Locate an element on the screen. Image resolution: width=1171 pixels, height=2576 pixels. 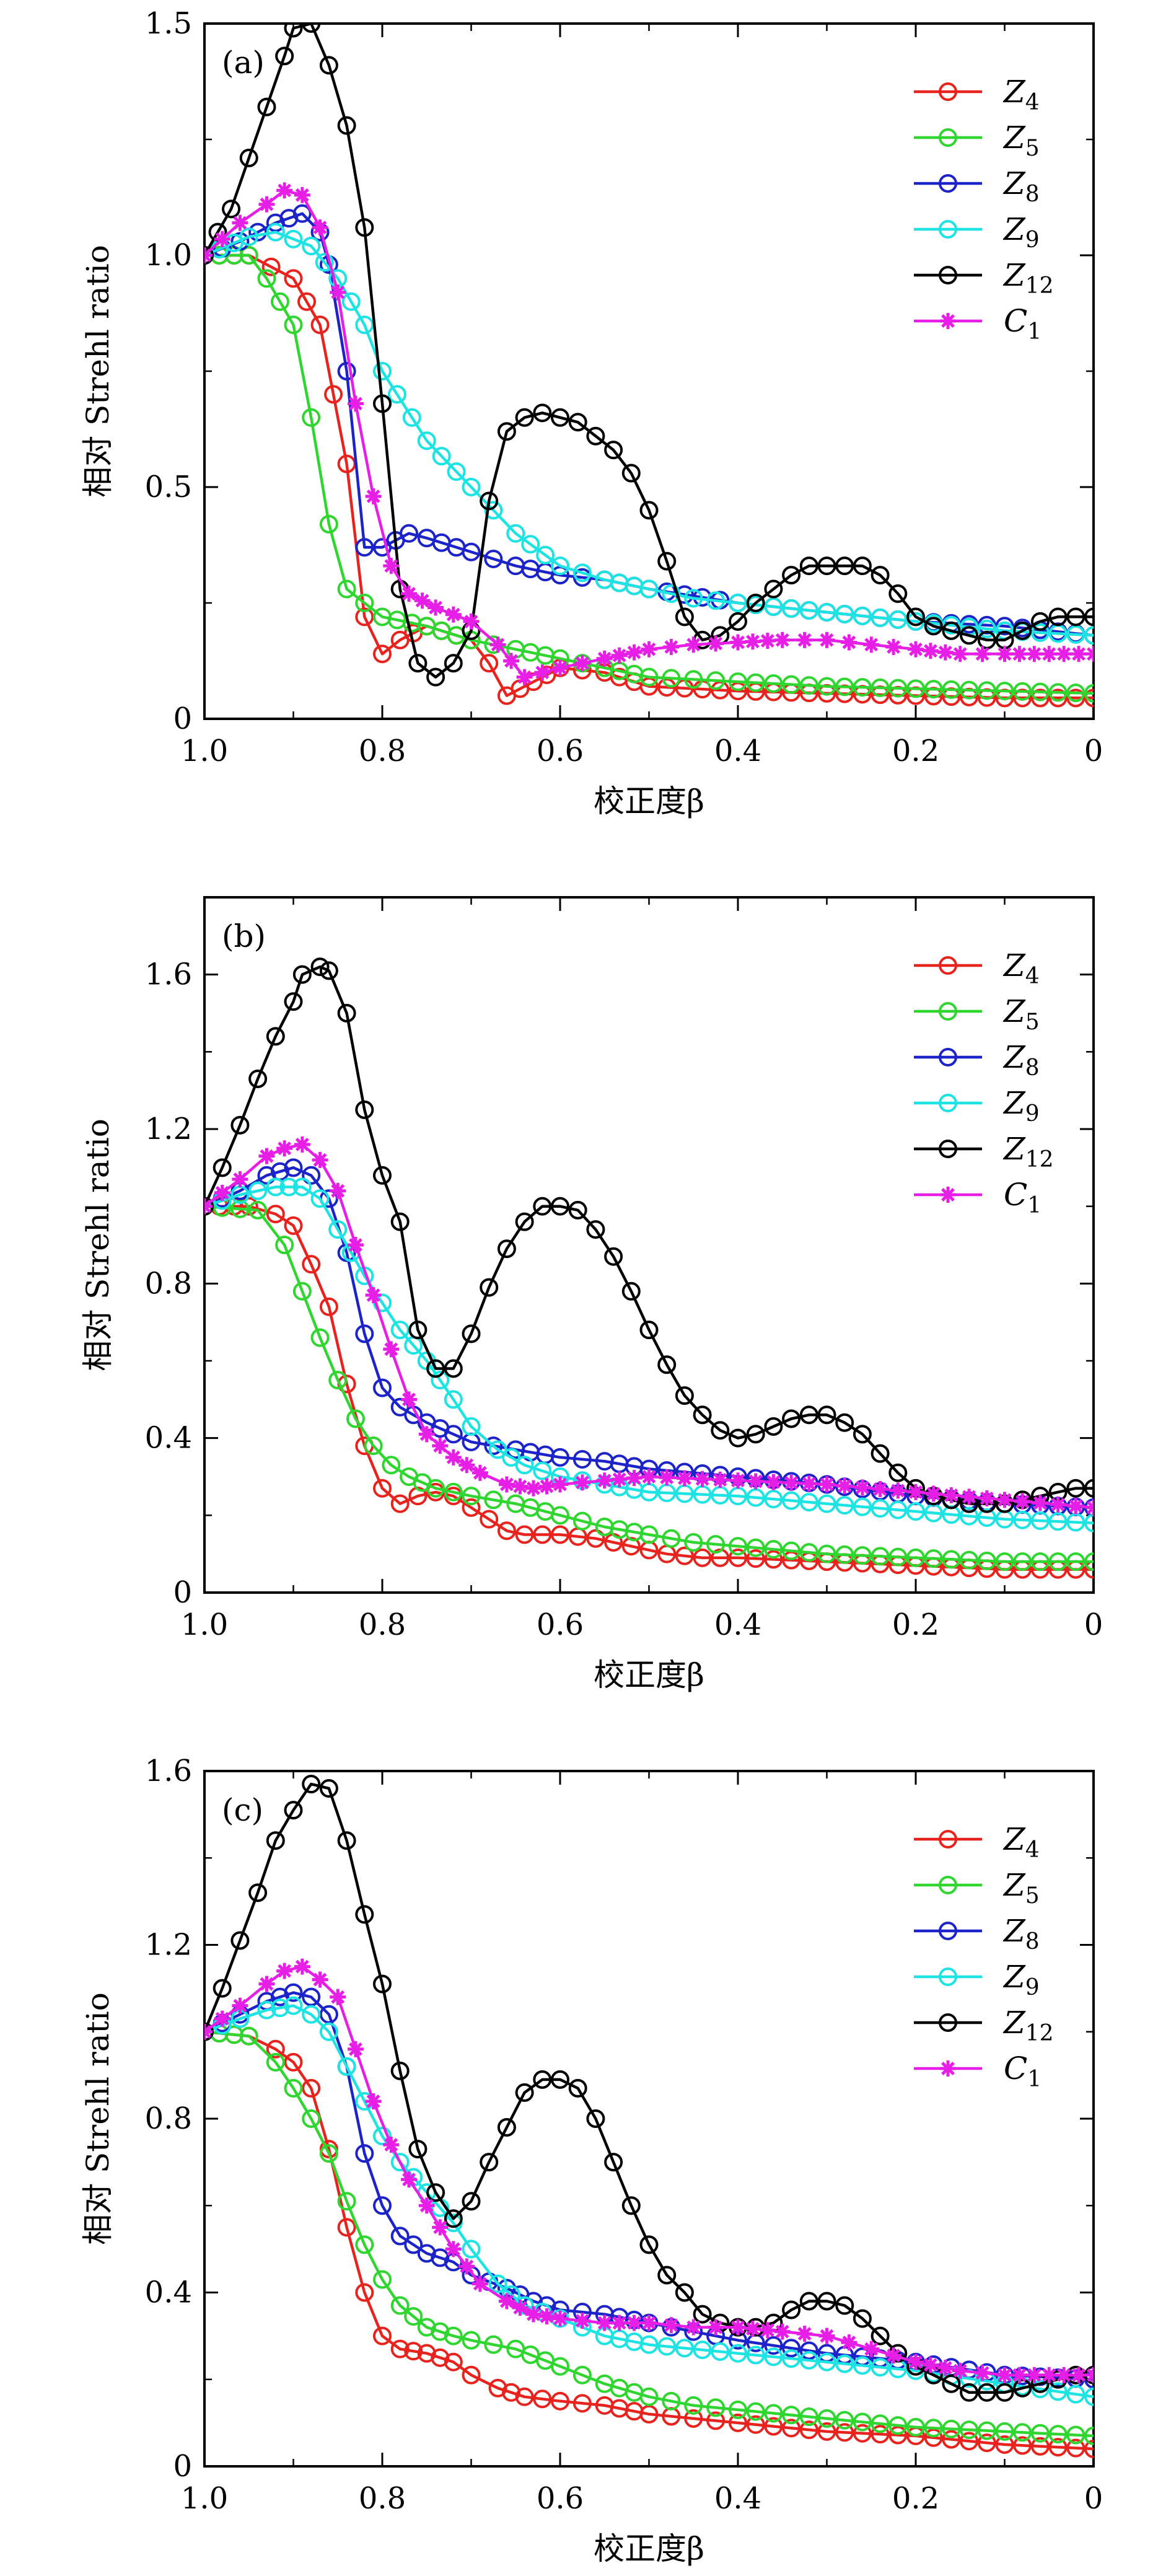
legend-subscript: 9 is located at coordinates (1032, 1114).